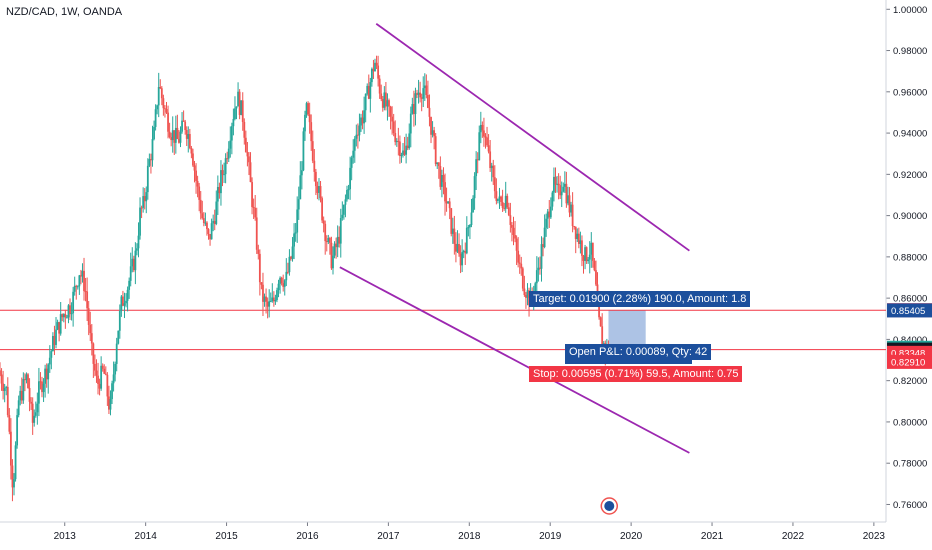 Image resolution: width=932 pixels, height=550 pixels. Describe the element at coordinates (908, 353) in the screenshot. I see `price-label: 0.83348` at that location.